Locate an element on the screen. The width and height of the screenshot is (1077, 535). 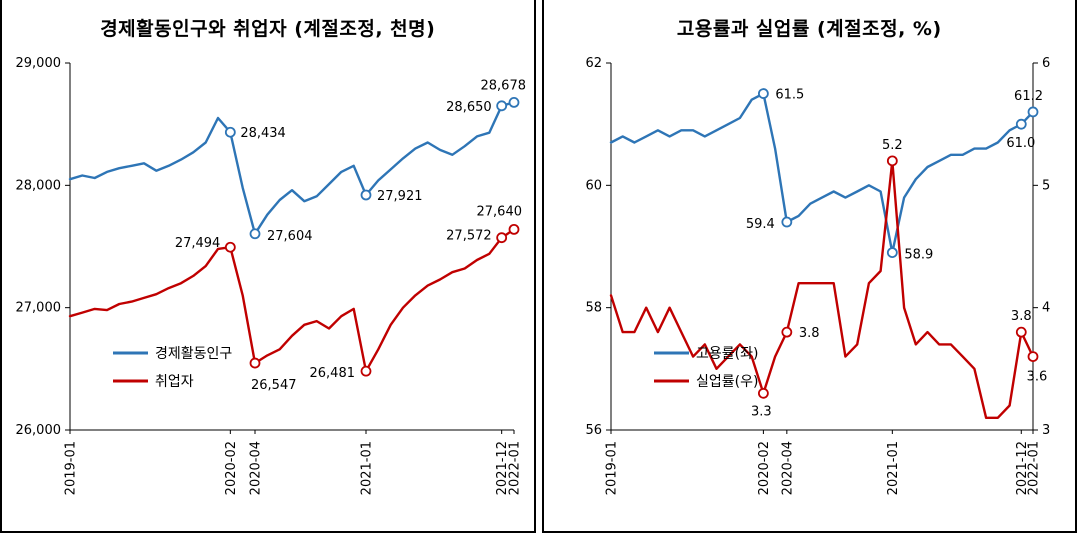
y-axis-tick-label: 58 is located at coordinates (594, 308).